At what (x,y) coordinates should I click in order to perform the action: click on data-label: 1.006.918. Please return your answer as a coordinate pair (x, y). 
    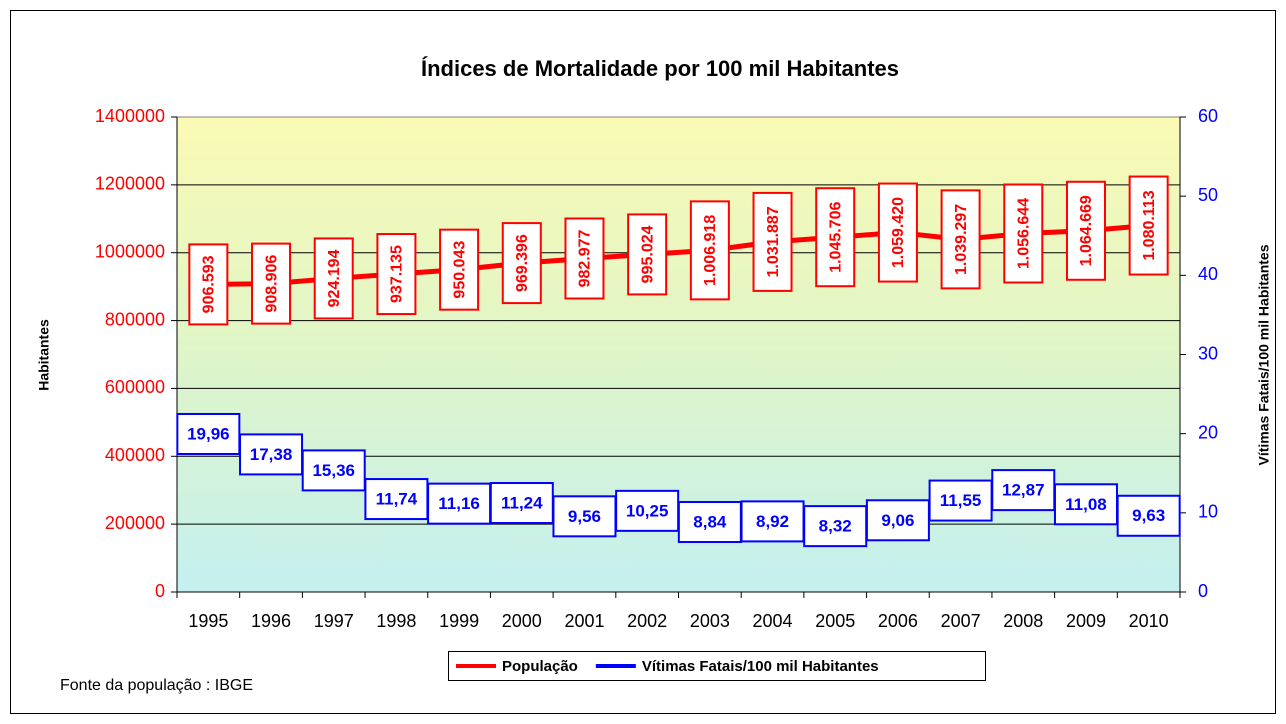
    Looking at the image, I should click on (710, 250).